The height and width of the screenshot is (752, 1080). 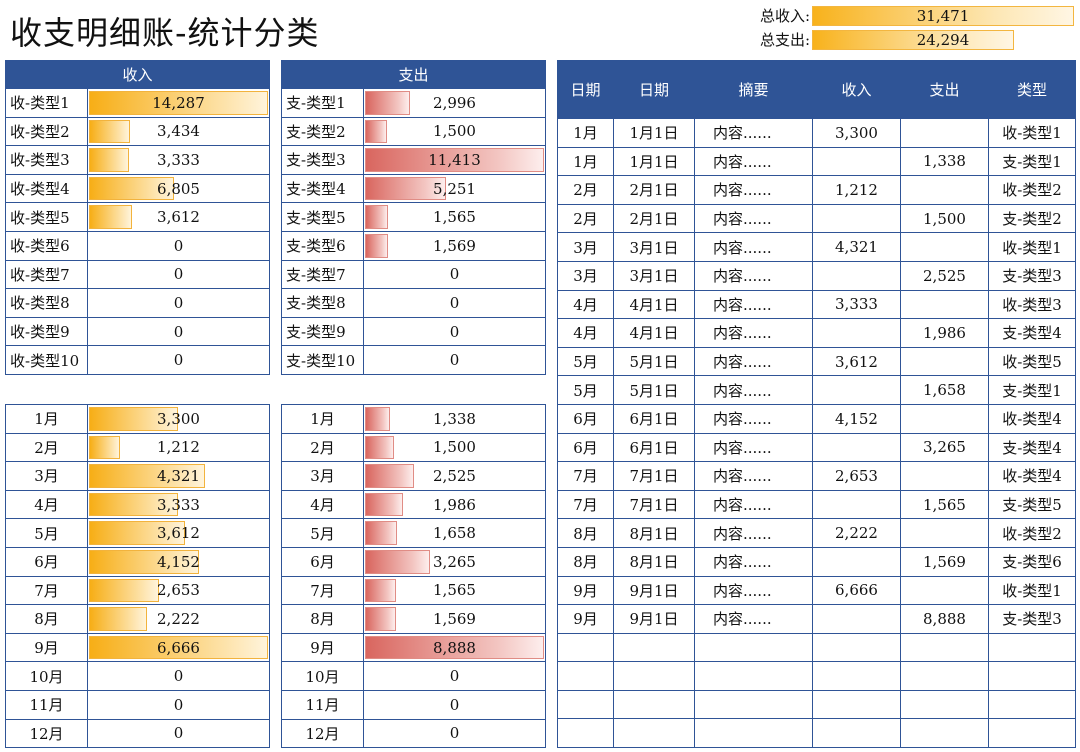 What do you see at coordinates (585, 619) in the screenshot?
I see `month-cell: 9月` at bounding box center [585, 619].